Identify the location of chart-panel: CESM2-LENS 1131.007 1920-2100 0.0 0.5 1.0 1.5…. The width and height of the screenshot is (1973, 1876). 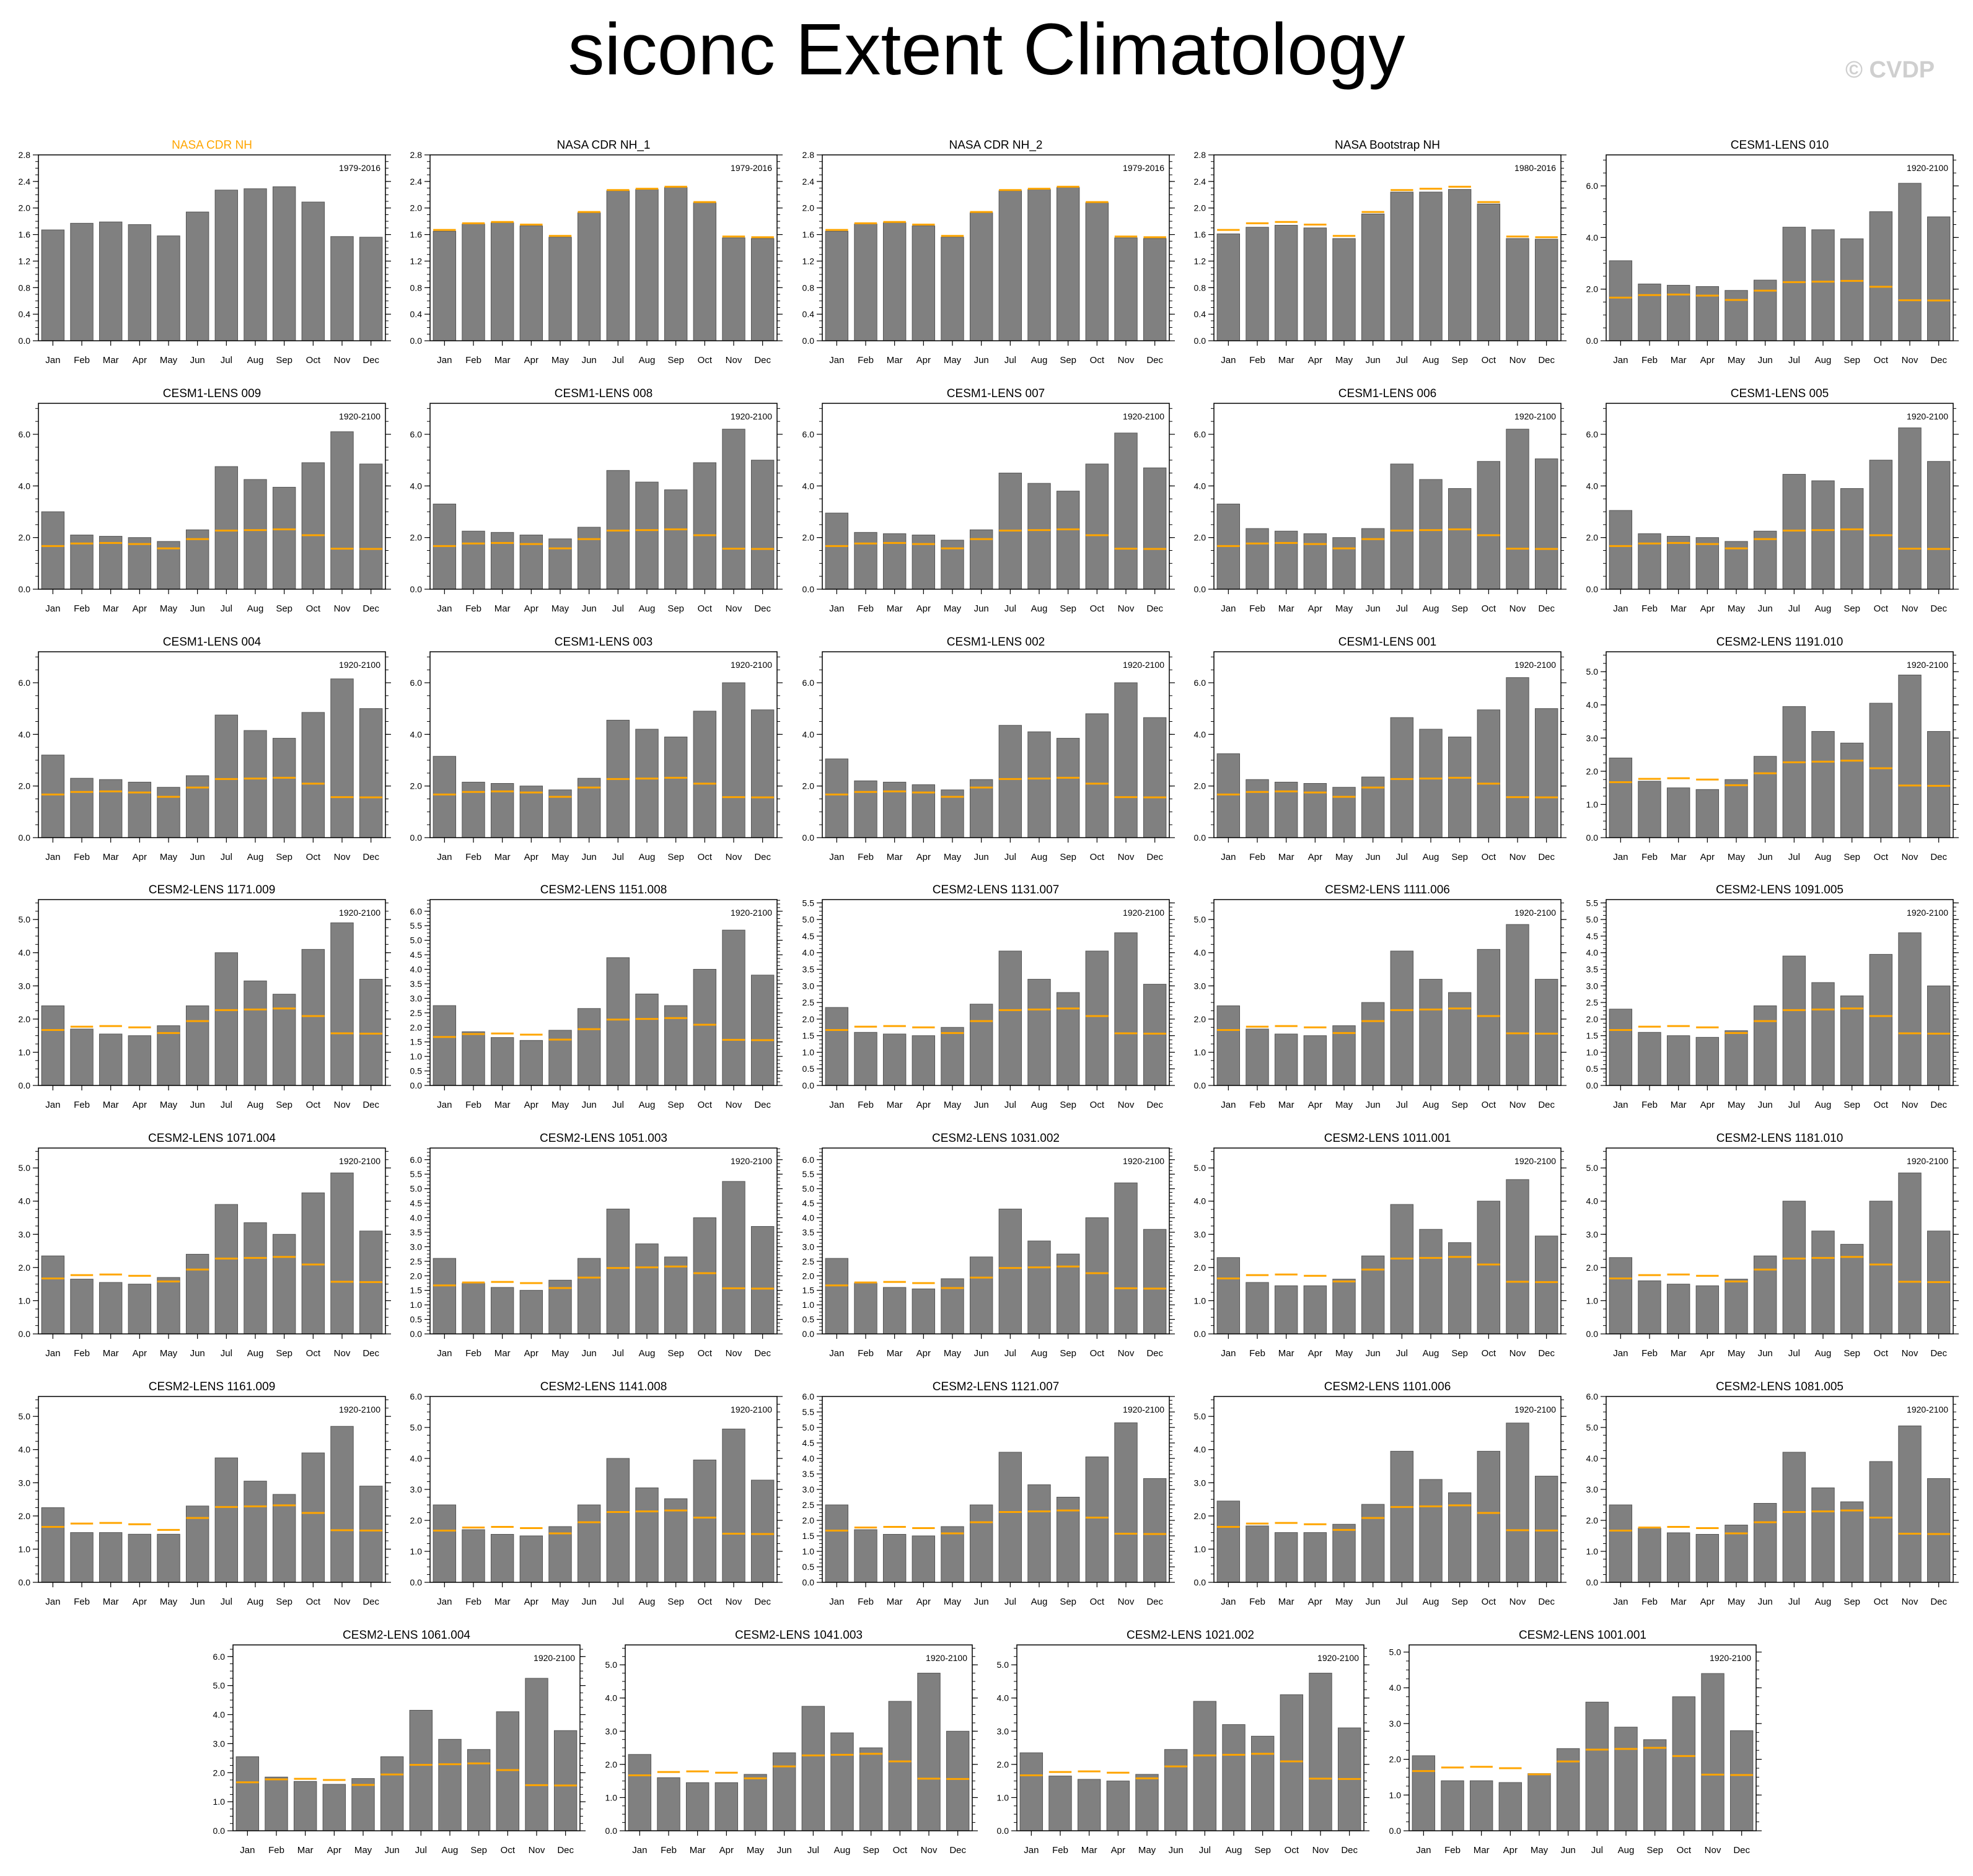
(988, 996).